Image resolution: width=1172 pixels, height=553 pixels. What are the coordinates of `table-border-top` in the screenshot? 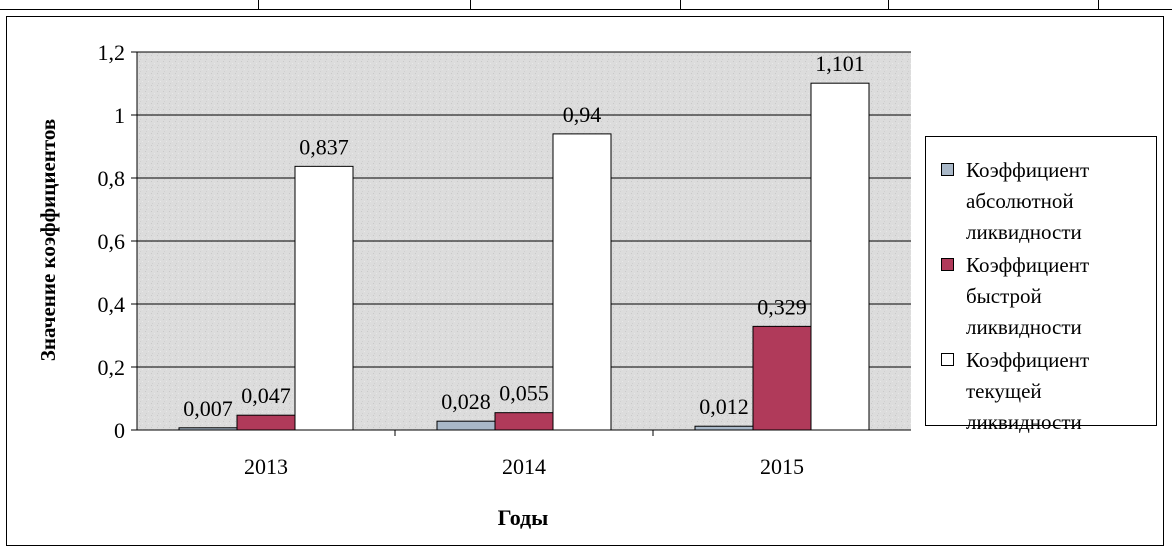 It's located at (586, 5).